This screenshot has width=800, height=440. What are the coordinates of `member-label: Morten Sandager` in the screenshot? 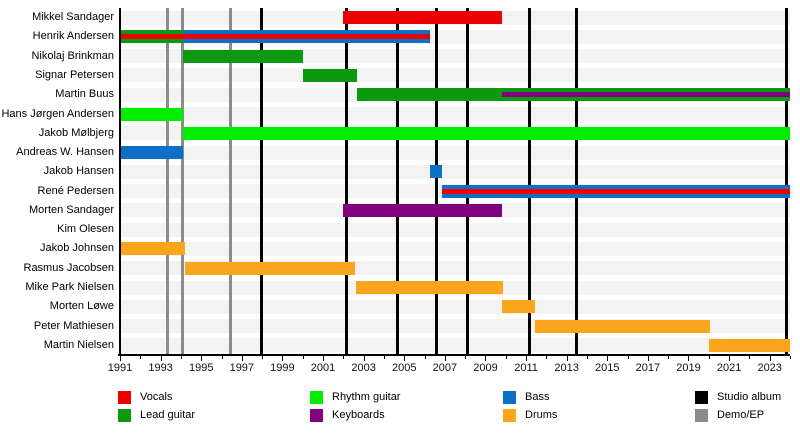 It's located at (71, 209).